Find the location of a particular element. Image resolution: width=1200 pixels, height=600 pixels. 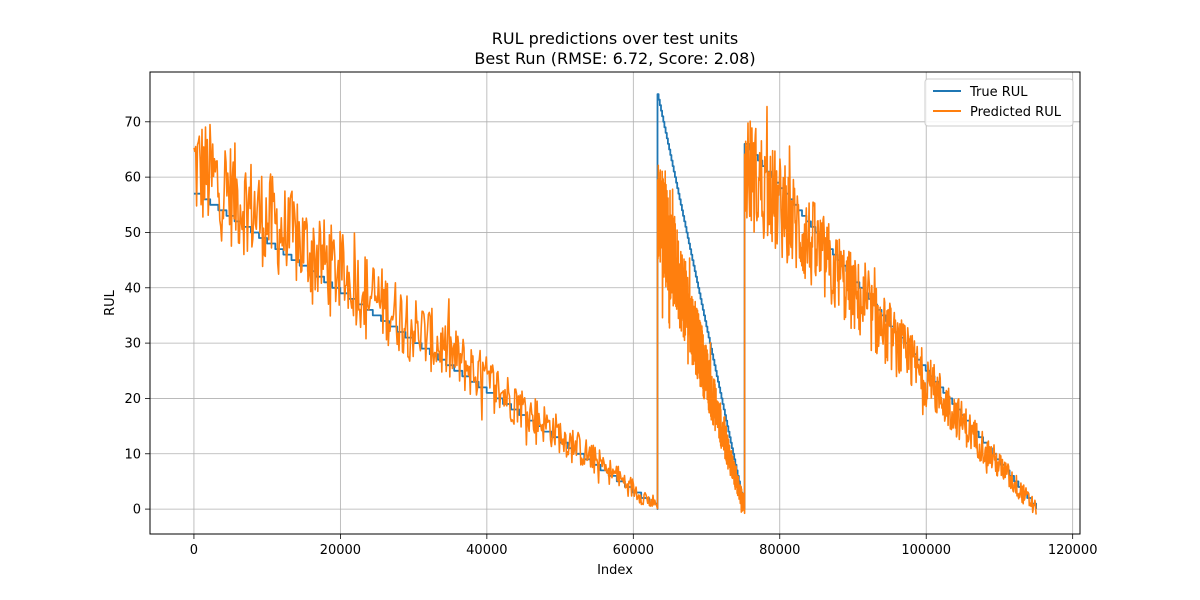

chart-title: RUL predictions over test units is located at coordinates (615, 38).